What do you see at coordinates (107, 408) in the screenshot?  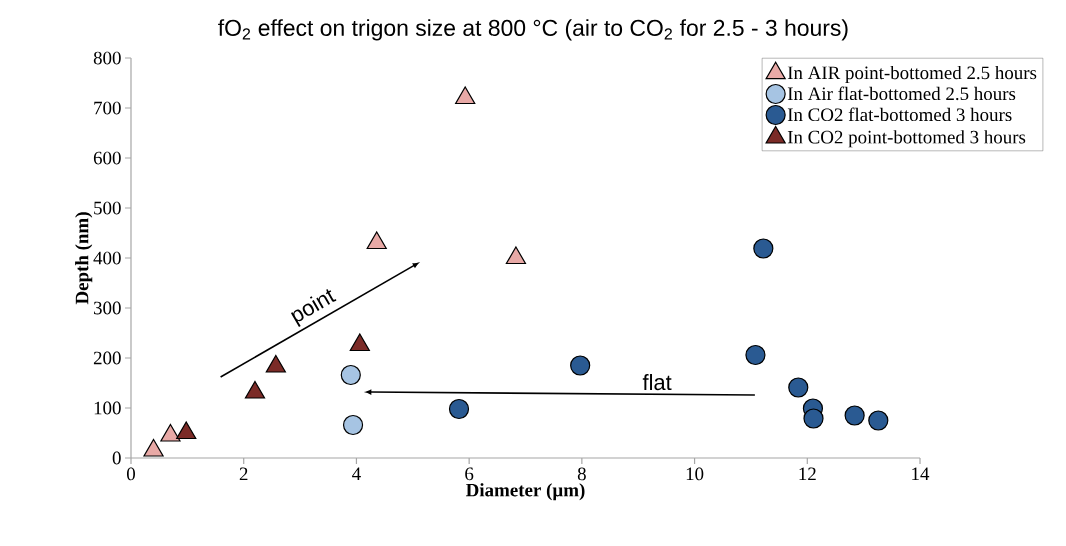 I see `y-tick-label: 100` at bounding box center [107, 408].